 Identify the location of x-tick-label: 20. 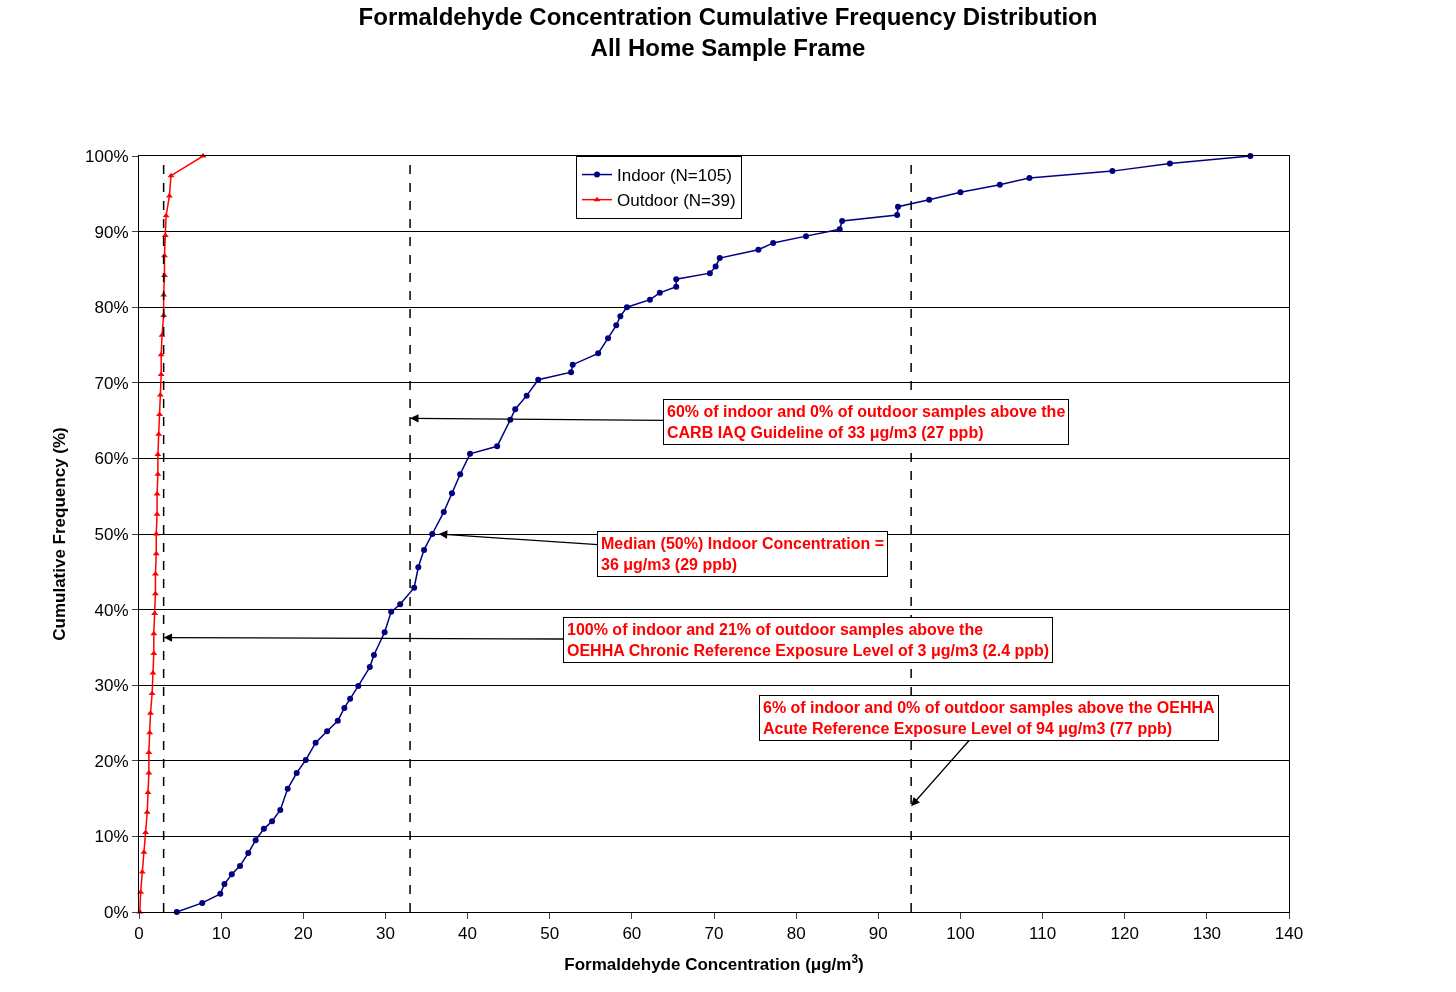
(303, 934).